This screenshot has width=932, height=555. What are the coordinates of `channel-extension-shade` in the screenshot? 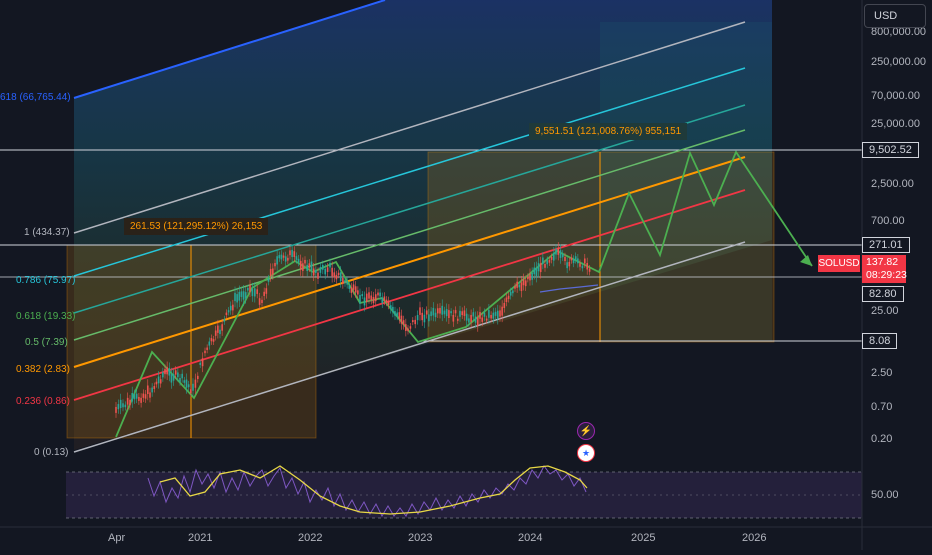 It's located at (686, 182).